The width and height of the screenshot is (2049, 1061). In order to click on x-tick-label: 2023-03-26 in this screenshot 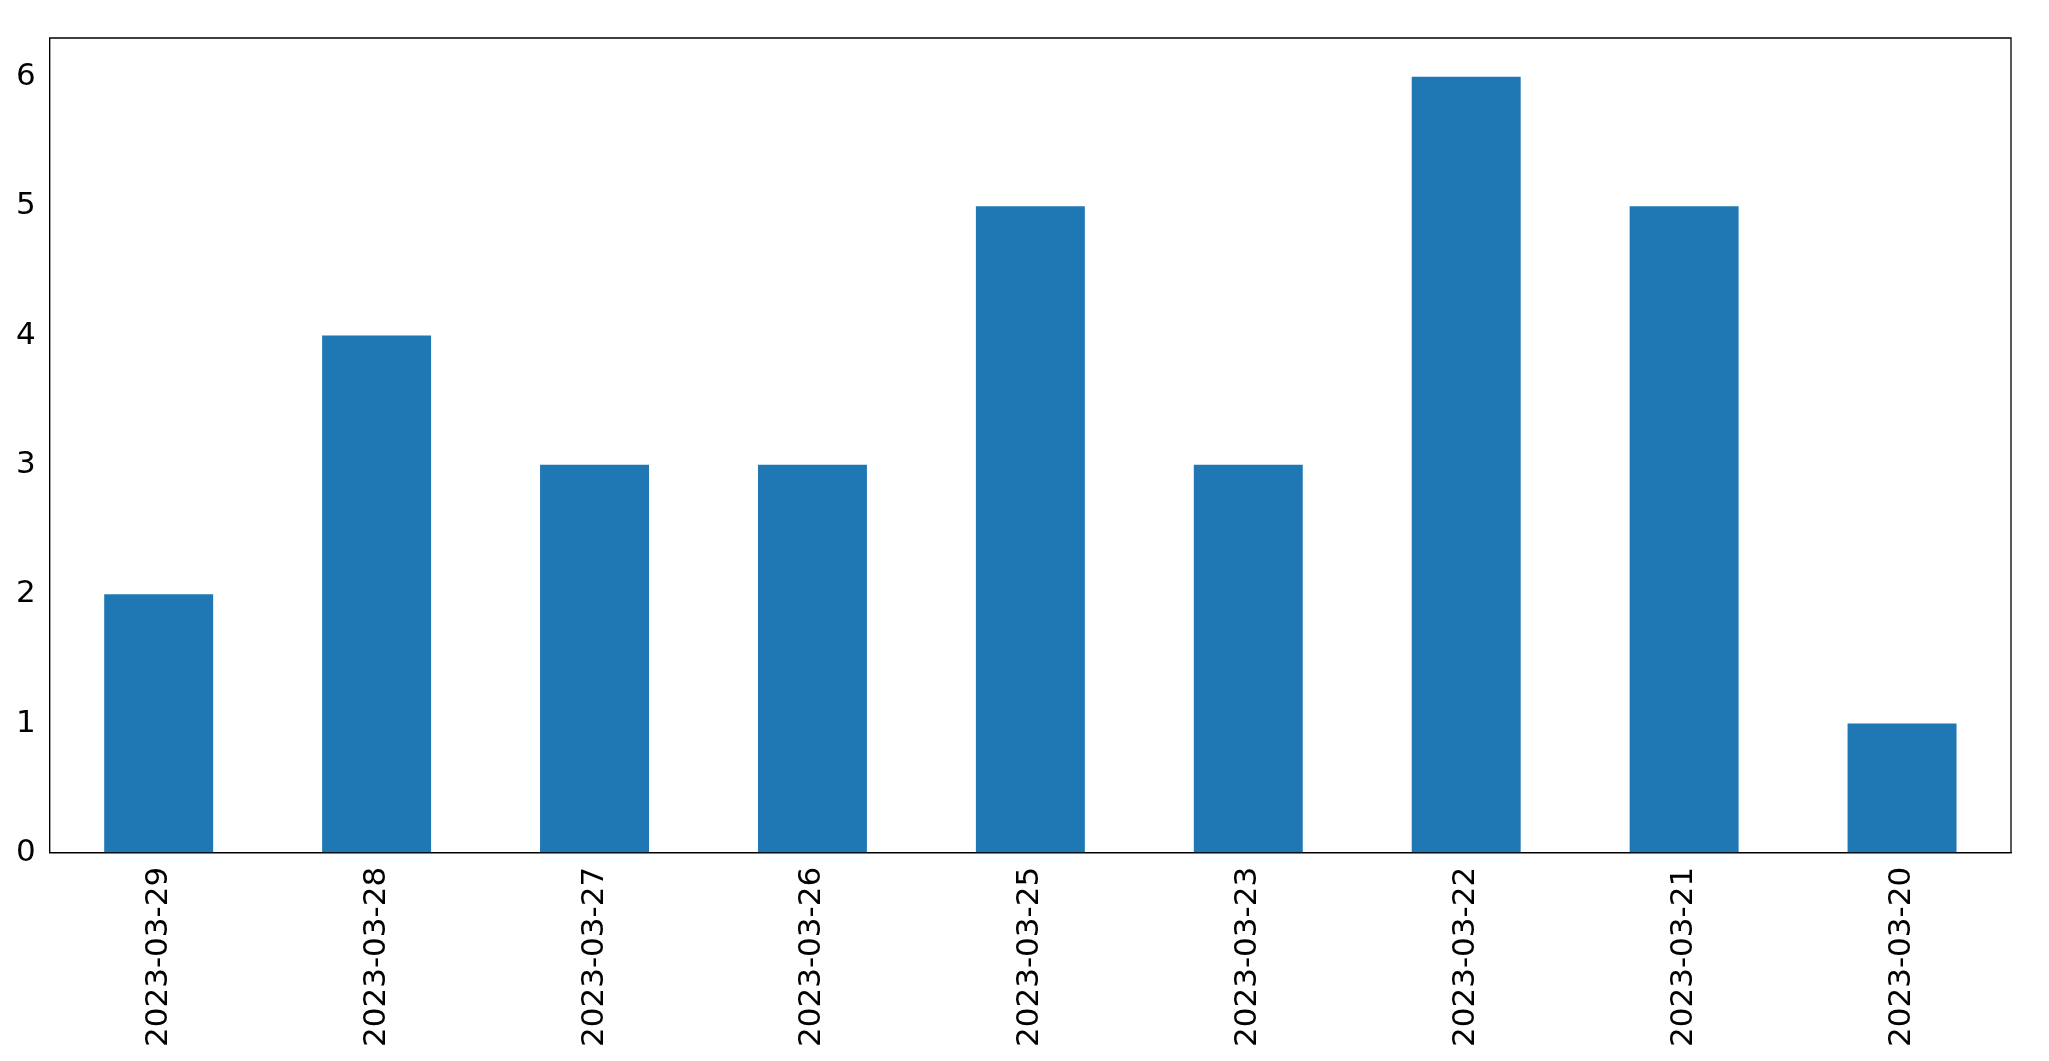, I will do `click(809, 957)`.